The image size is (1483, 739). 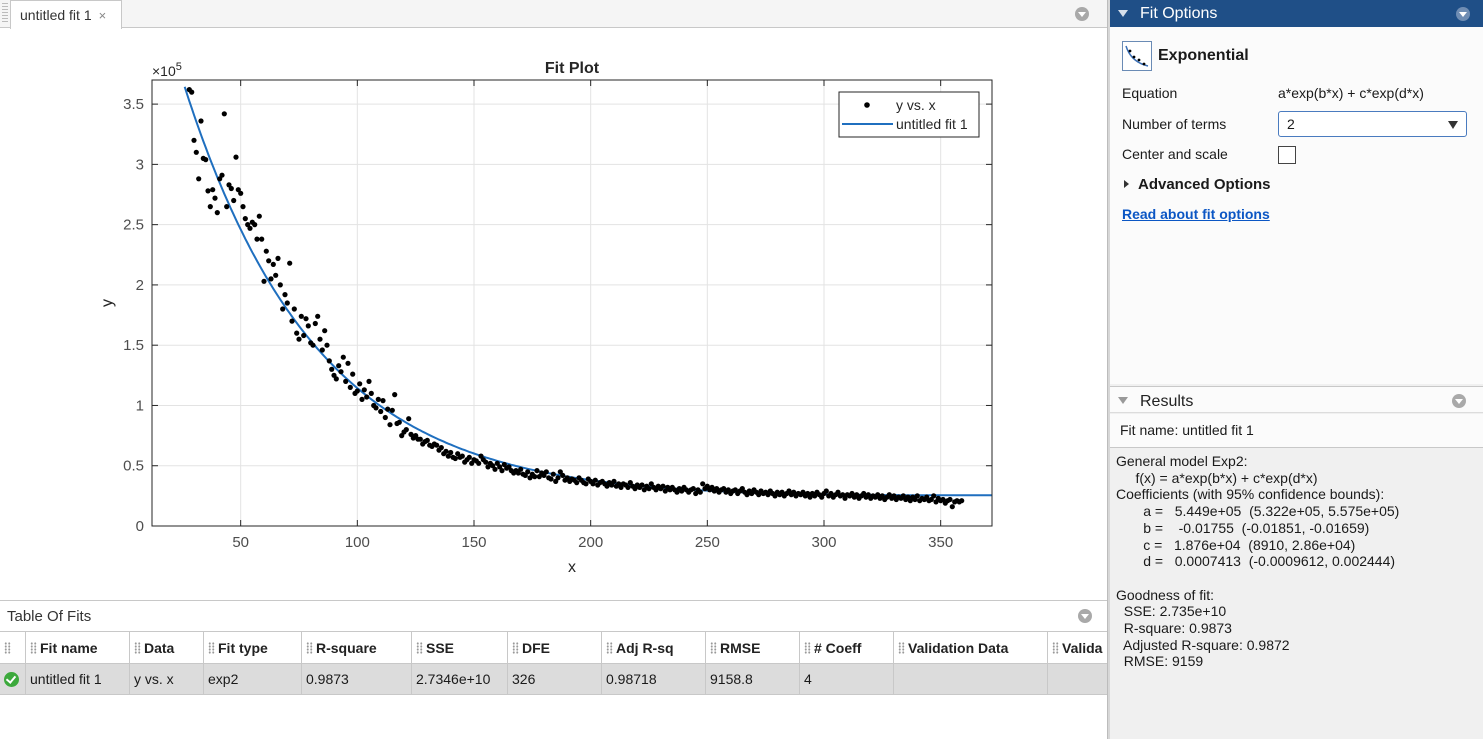 I want to click on expand-triangle-icon, so click(x=1126, y=184).